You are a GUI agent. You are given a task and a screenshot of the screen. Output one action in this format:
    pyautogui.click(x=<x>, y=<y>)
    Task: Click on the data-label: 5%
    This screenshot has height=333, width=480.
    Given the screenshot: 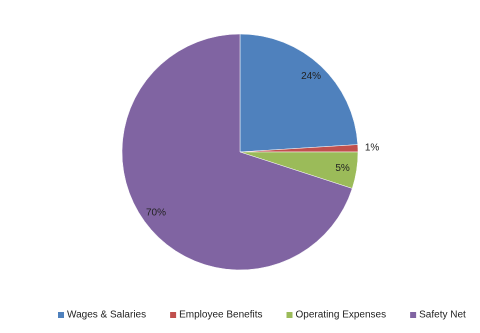 What is the action you would take?
    pyautogui.click(x=342, y=168)
    